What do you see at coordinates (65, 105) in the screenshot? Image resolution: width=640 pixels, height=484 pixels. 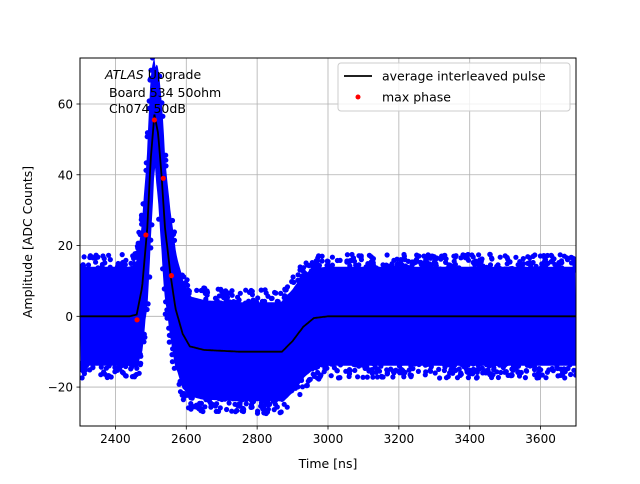 I see `y-tick-label: 60` at bounding box center [65, 105].